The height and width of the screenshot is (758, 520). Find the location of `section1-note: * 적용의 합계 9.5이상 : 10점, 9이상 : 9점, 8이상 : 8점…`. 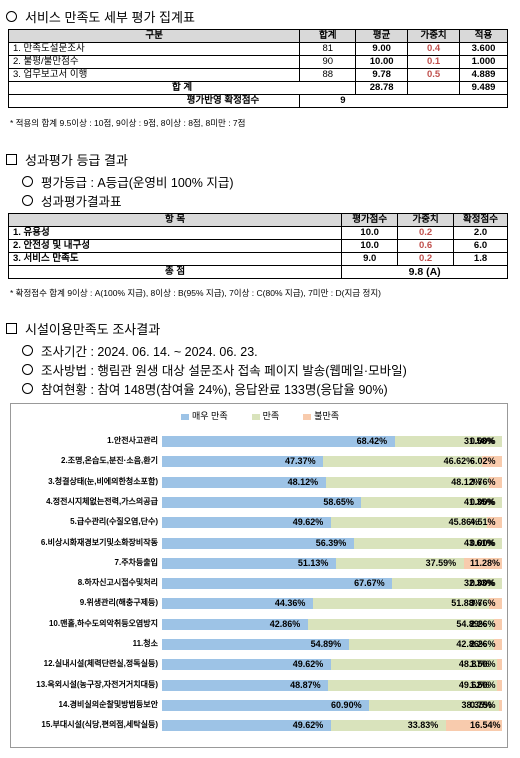

section1-note: * 적용의 합계 9.5이상 : 10점, 9이상 : 9점, 8이상 : 8점… is located at coordinates (128, 123).